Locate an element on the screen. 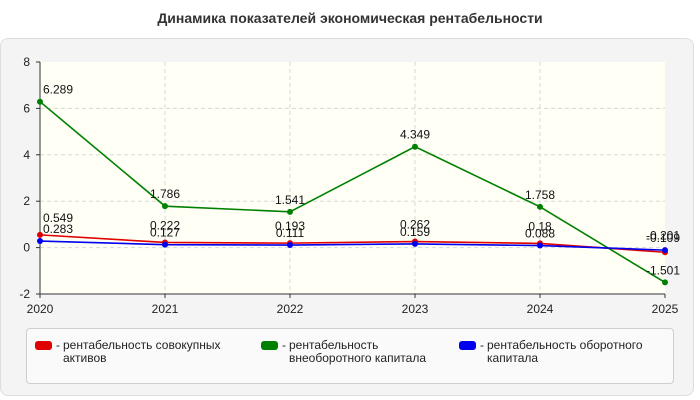 Image resolution: width=700 pixels, height=400 pixels. data-label: 1.541 is located at coordinates (290, 200).